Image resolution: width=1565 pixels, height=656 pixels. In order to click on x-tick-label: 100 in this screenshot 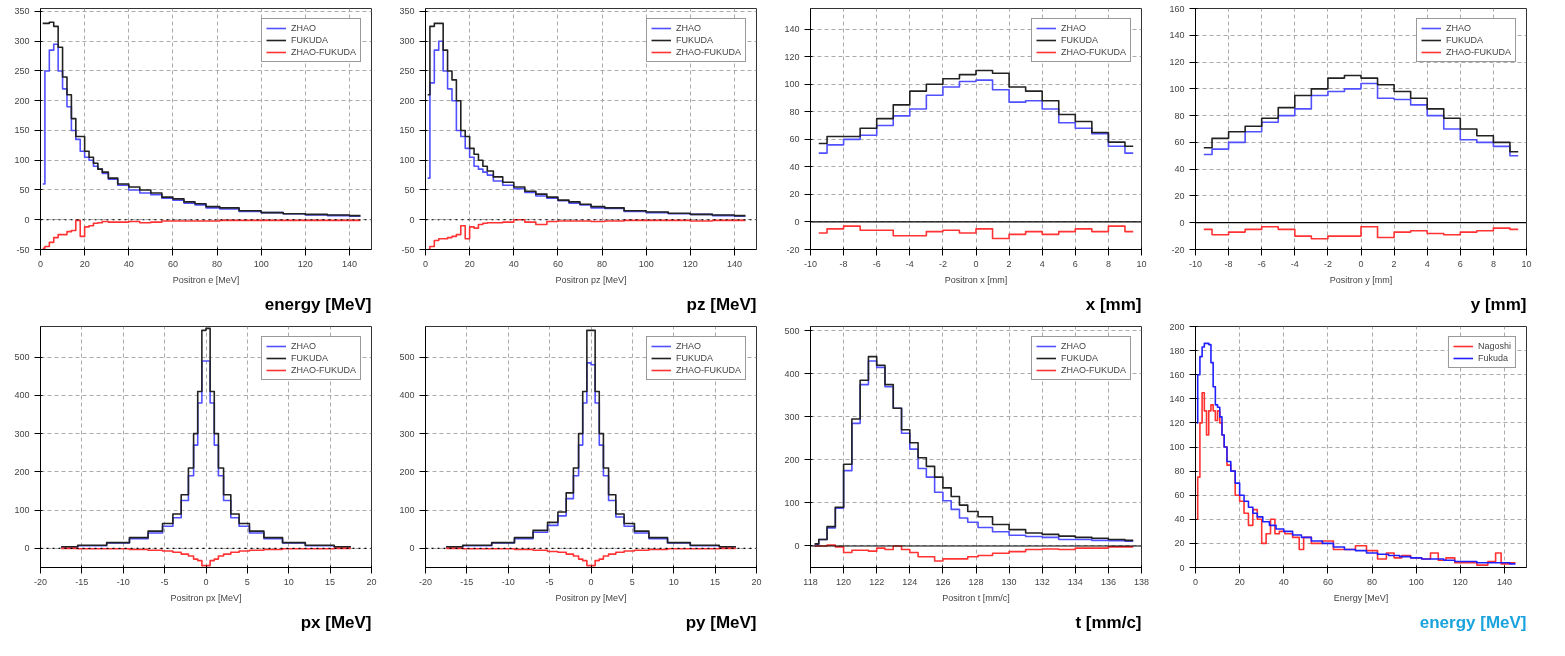, I will do `click(1416, 581)`.